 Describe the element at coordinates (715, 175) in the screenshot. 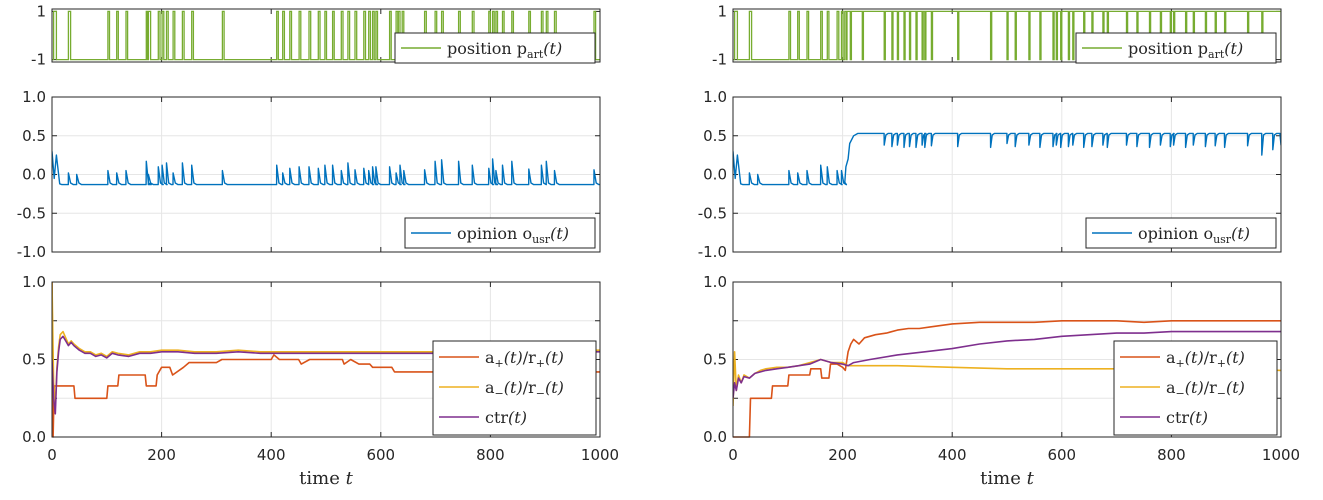

I see `right-opinion-ytick-label: 0.0` at that location.